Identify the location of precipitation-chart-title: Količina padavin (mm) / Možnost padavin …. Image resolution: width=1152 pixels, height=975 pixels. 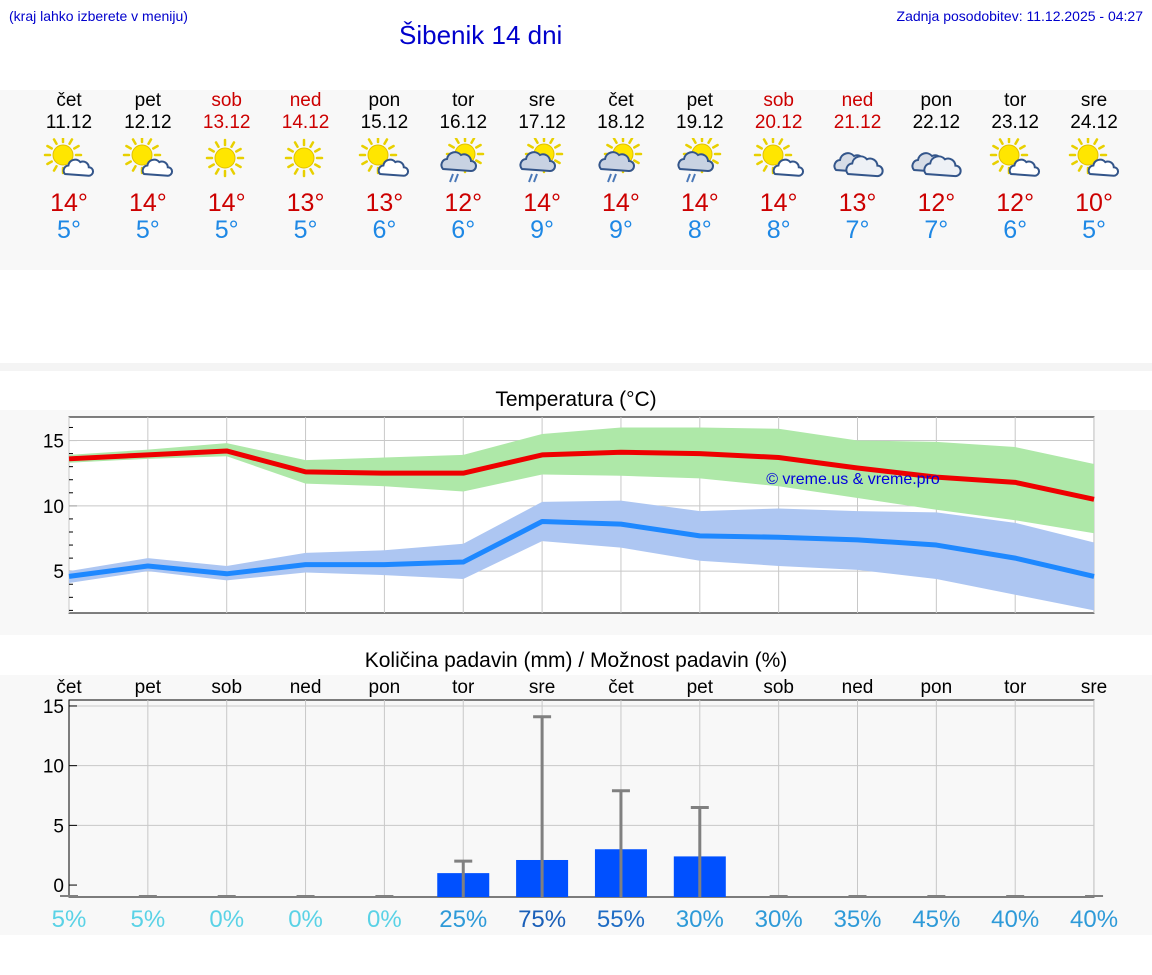
(576, 660).